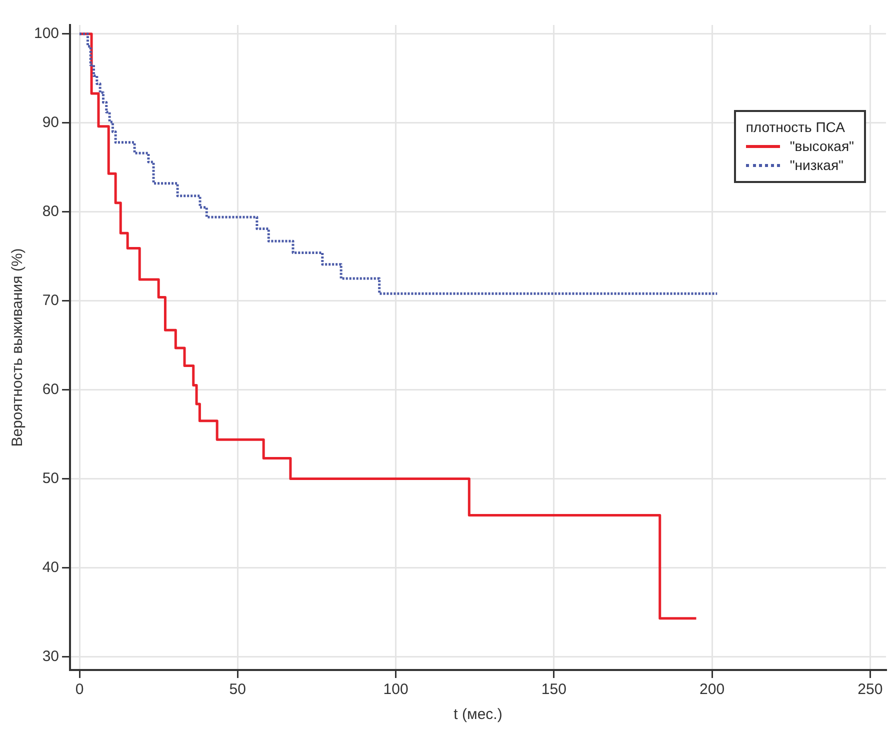 This screenshot has height=733, width=891. I want to click on y-tick-label: 30, so click(51, 656).